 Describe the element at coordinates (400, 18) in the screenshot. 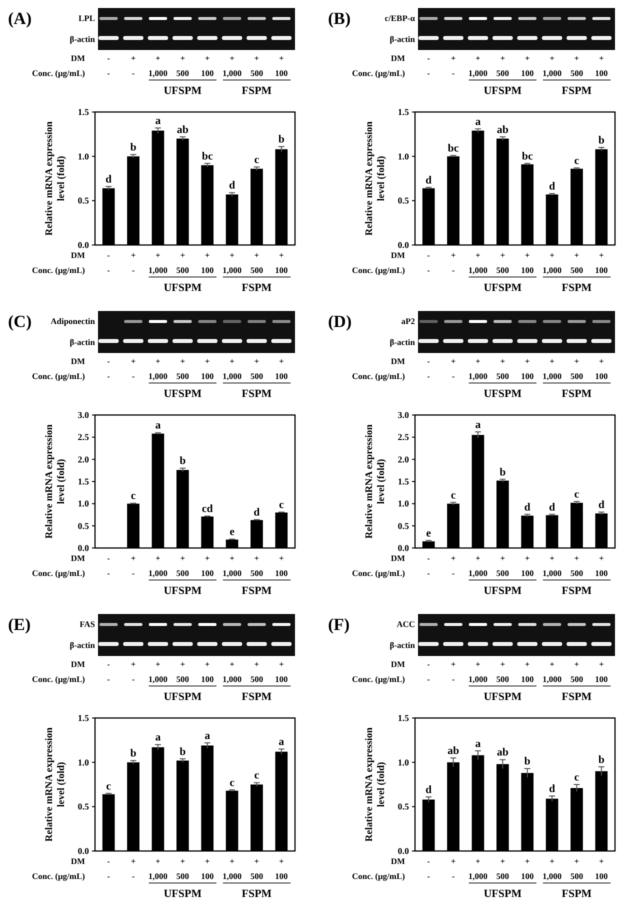

I see `text: c/EBP-α` at that location.